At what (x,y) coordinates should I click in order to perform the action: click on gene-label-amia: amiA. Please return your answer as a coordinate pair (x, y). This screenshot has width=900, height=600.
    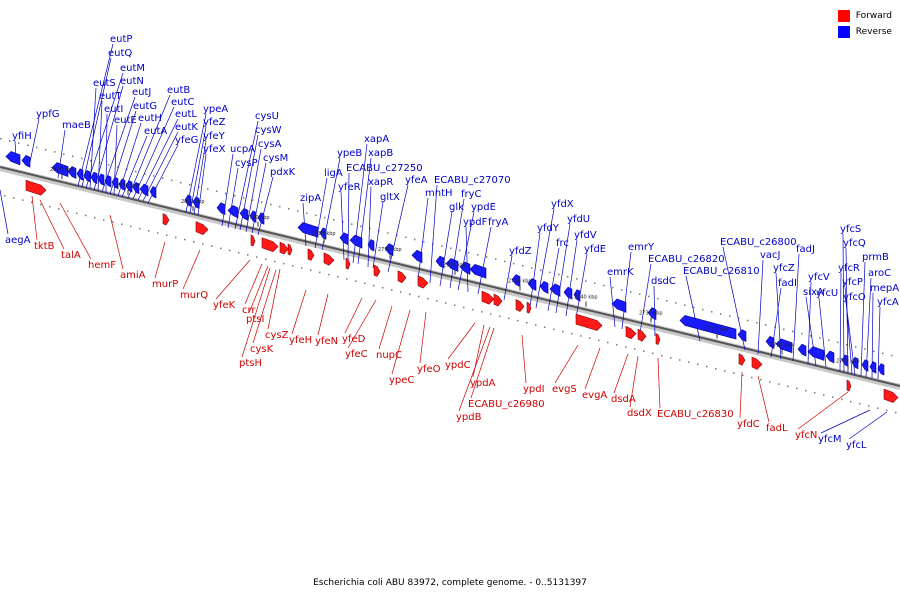
    Looking at the image, I should click on (133, 275).